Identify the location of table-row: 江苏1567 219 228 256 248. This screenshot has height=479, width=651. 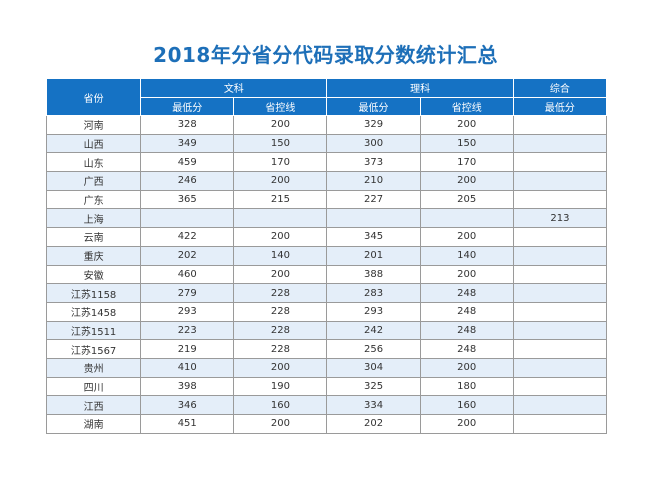
(326, 349).